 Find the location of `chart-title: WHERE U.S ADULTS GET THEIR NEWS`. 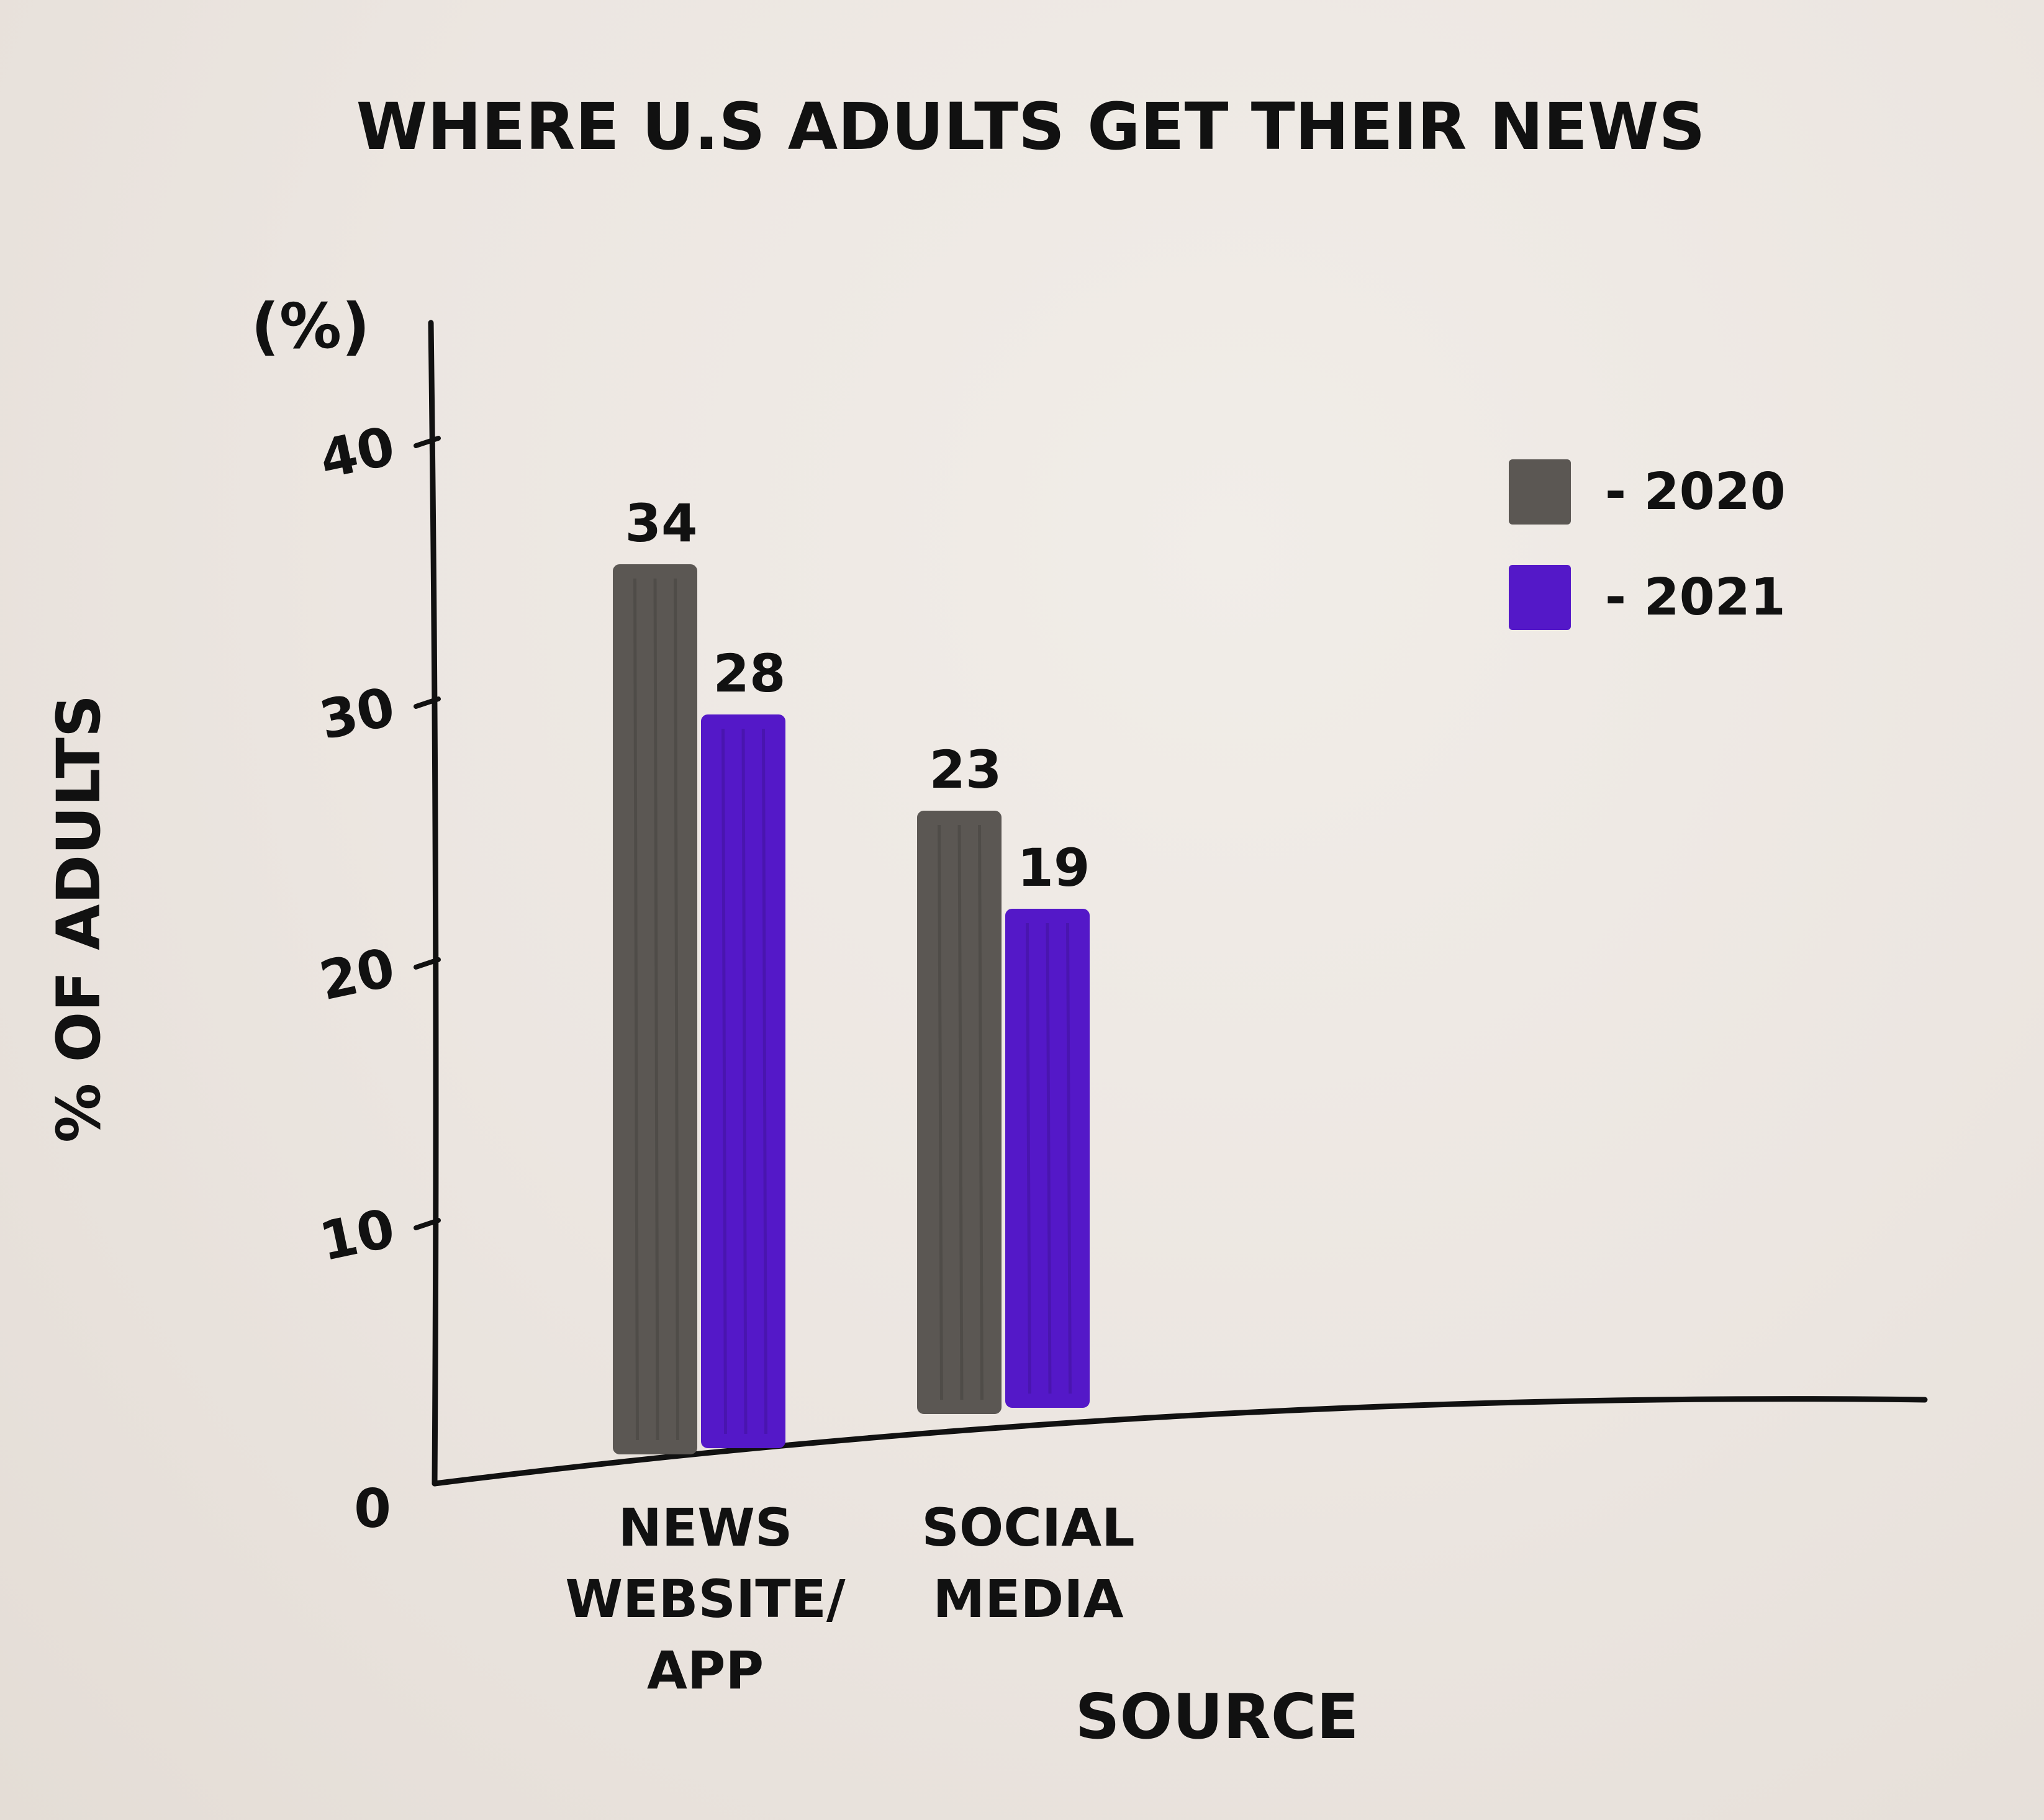

chart-title: WHERE U.S ADULTS GET THEIR NEWS is located at coordinates (1031, 127).